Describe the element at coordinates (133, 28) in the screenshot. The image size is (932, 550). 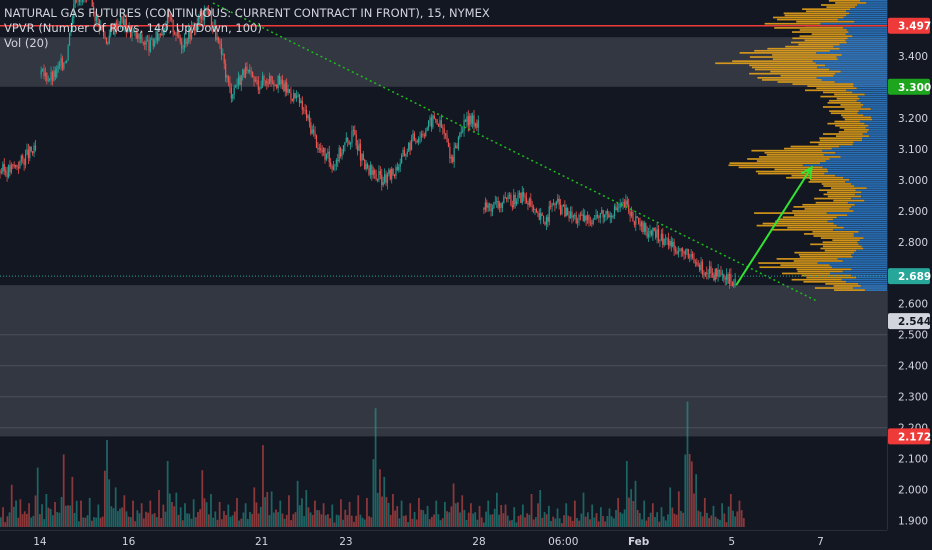
I see `legend-vpvr: VPVR (Number Of Rows, 140, Up/Down, 100)` at that location.